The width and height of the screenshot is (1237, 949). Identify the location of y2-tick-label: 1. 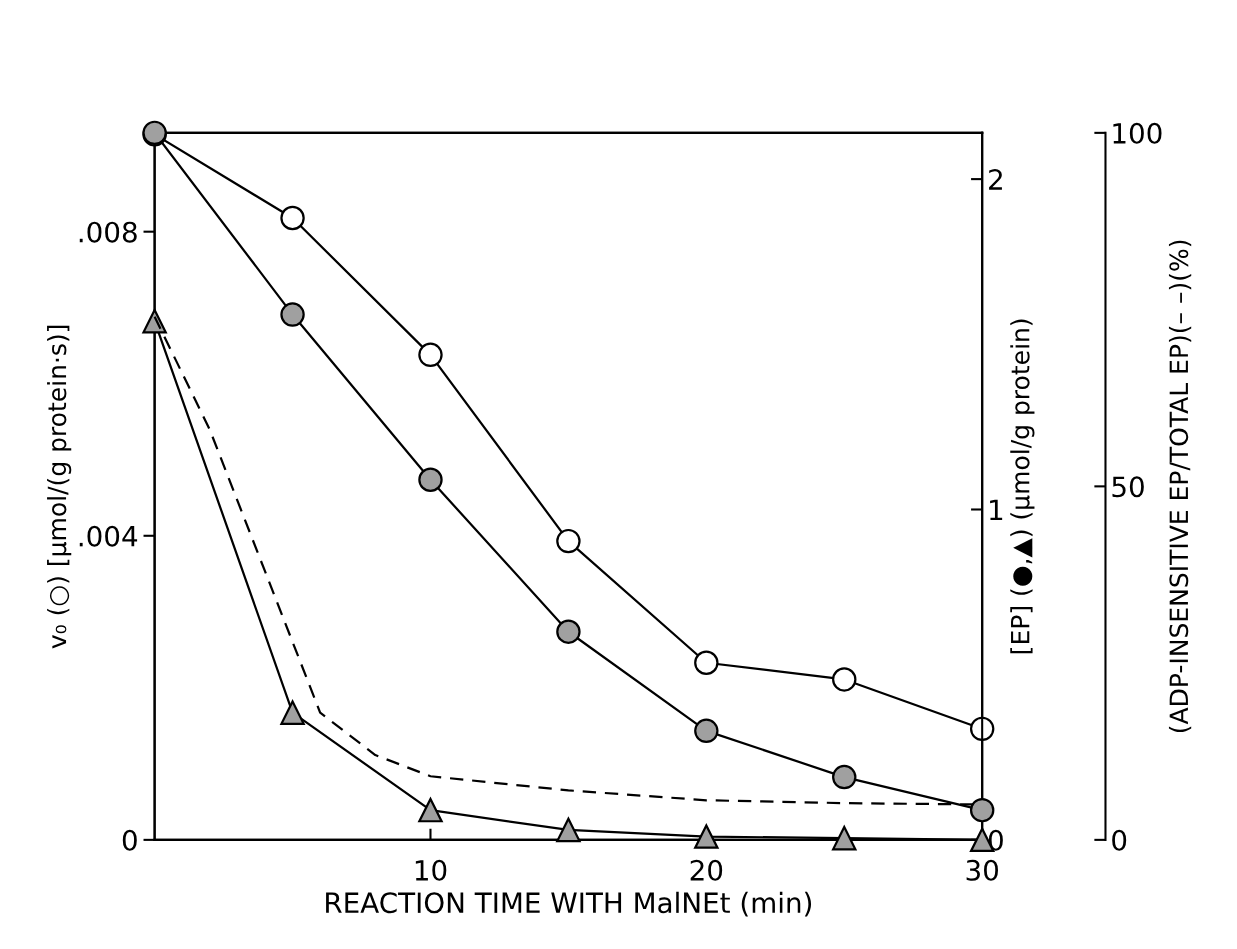
(996, 510).